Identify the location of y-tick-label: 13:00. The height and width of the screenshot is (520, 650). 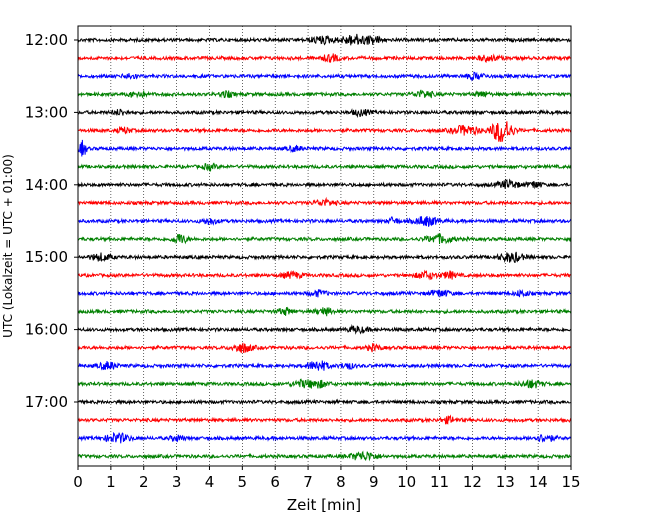
(46, 112).